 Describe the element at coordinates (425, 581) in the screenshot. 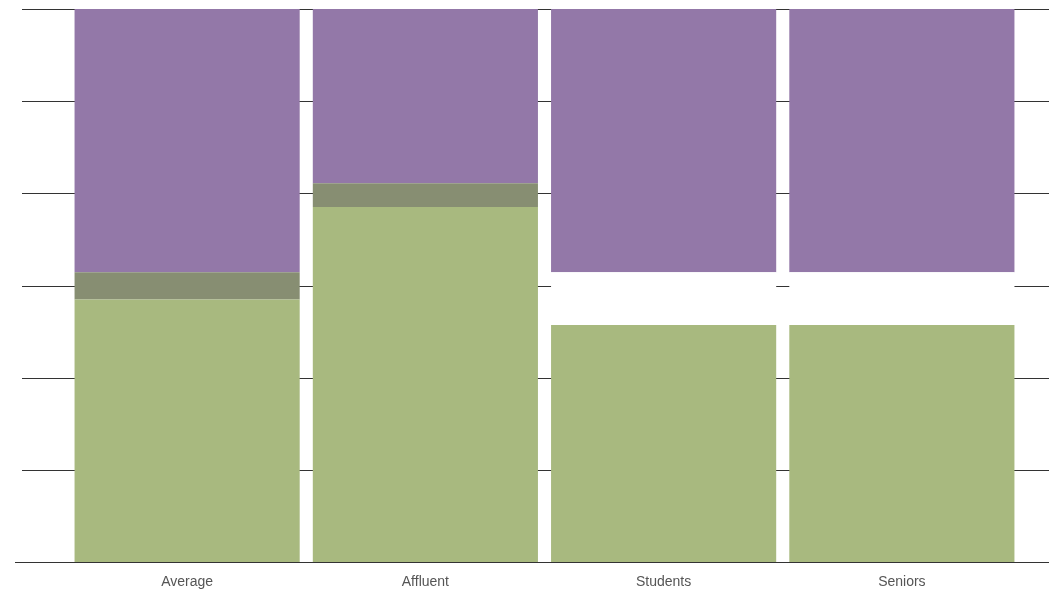

I see `x-tick-label: Affluent` at that location.